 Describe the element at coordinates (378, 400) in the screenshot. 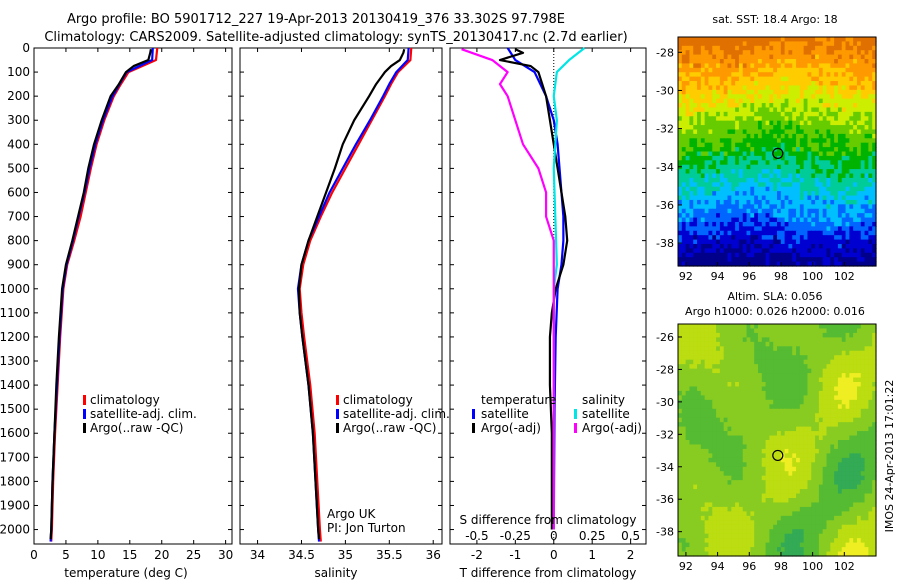

I see `salinity-legend-label-climatology: climatology` at that location.